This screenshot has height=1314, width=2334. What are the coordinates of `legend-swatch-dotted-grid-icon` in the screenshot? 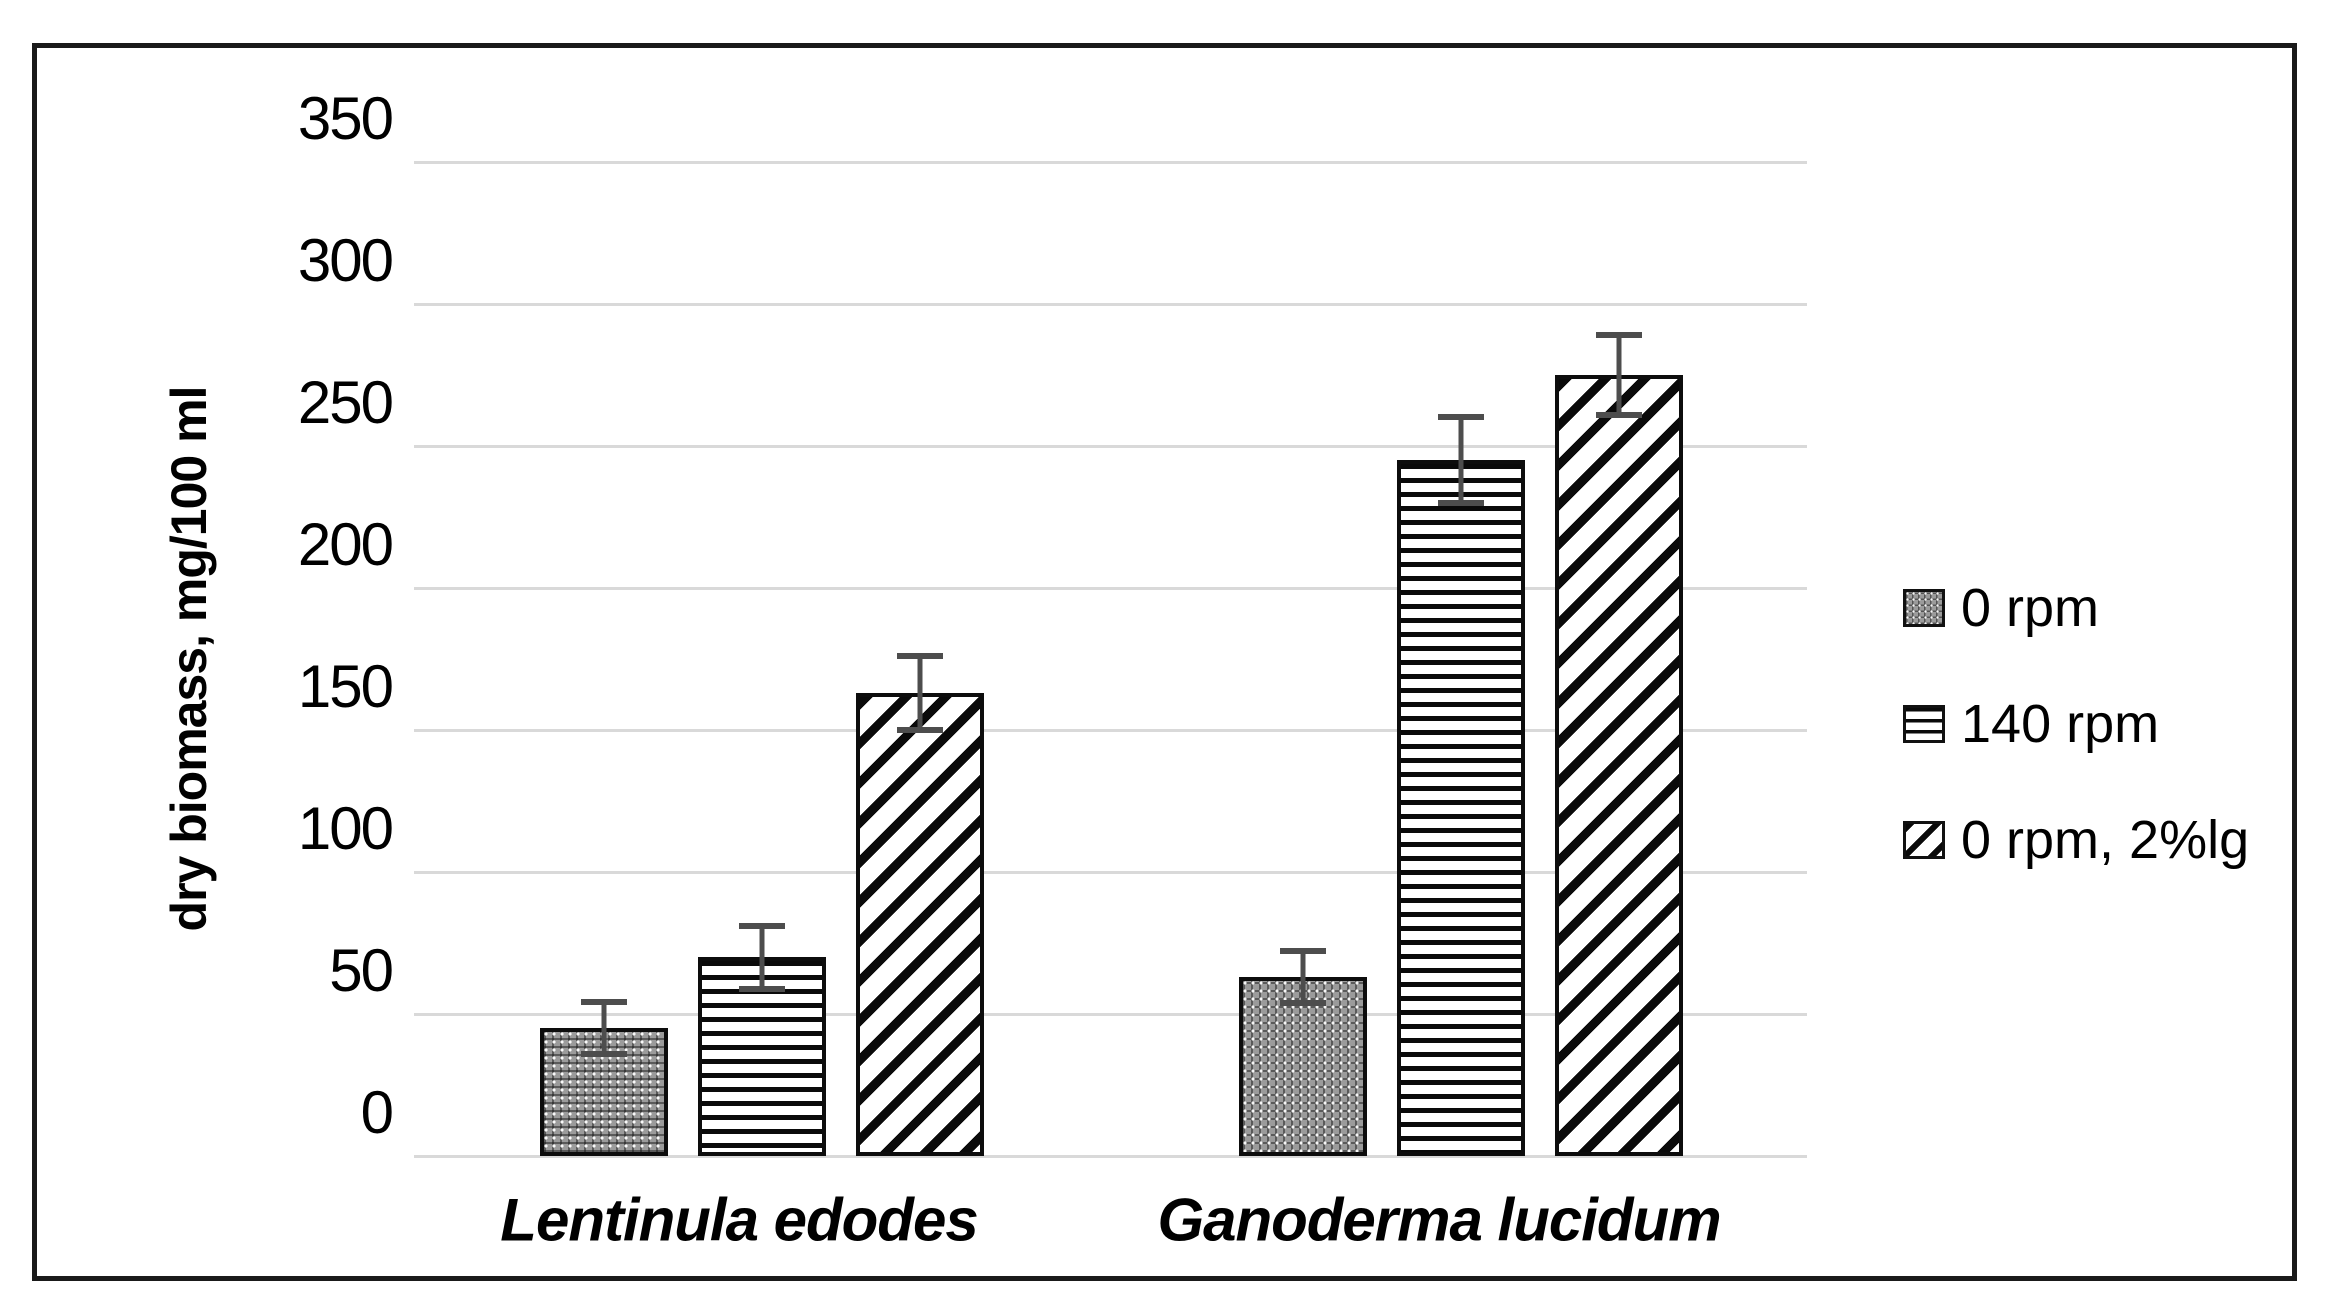 It's located at (1924, 608).